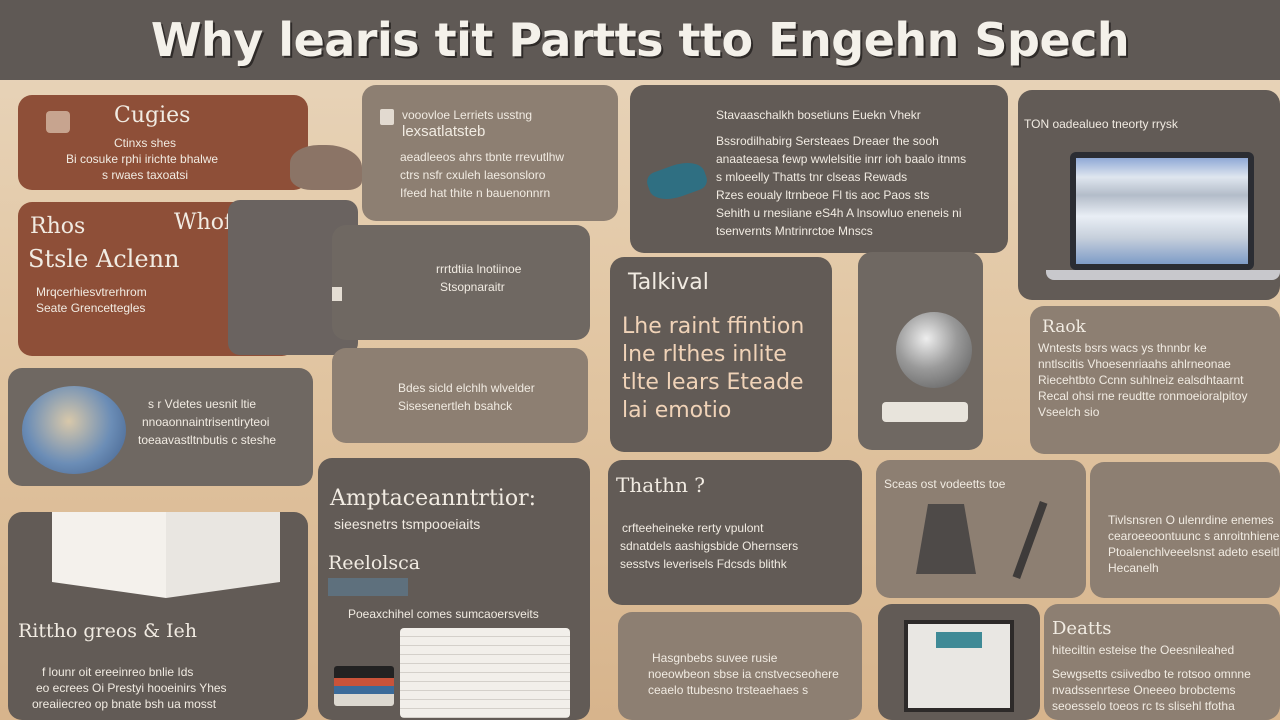 The height and width of the screenshot is (720, 1280). What do you see at coordinates (934, 350) in the screenshot?
I see `headphone-icon` at bounding box center [934, 350].